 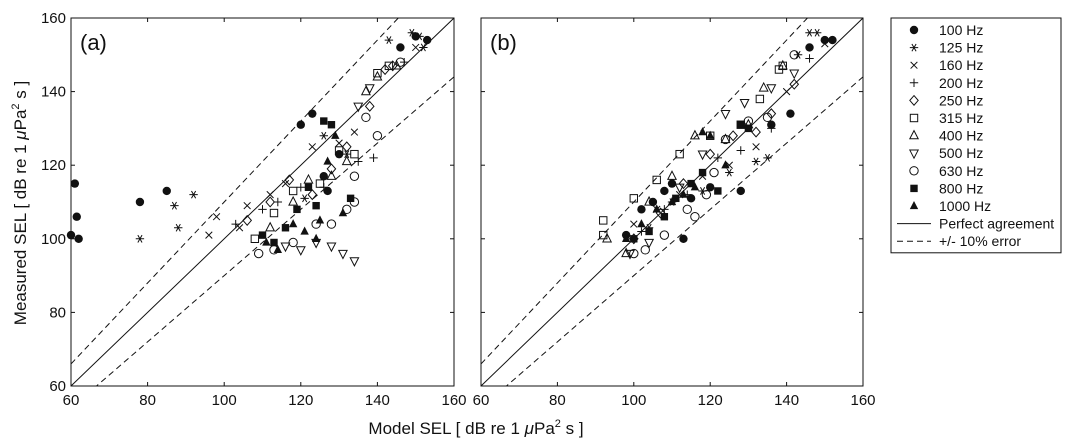 I want to click on legend-label-630-hz: 630 Hz, so click(x=961, y=171).